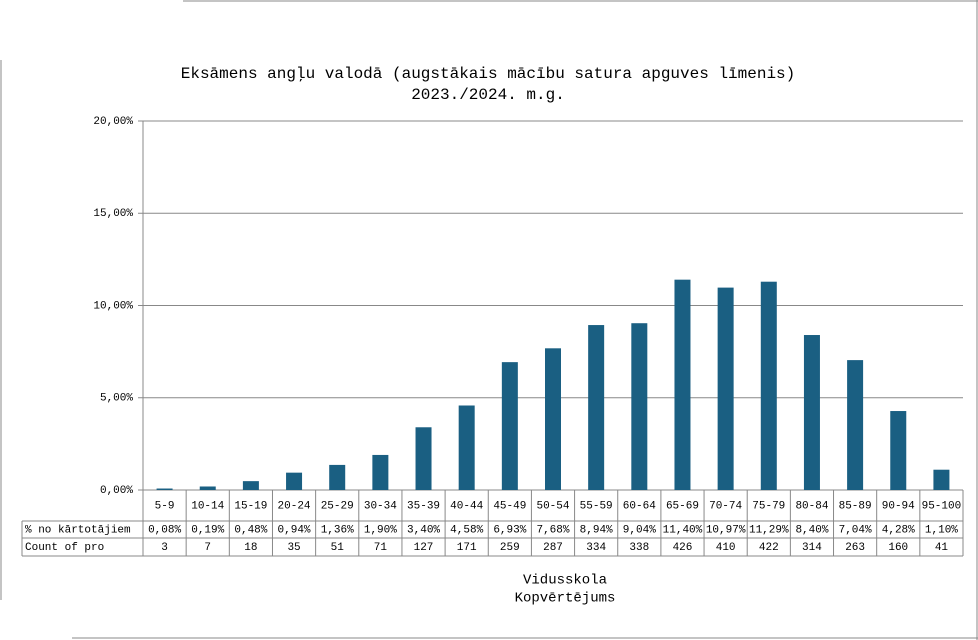 The height and width of the screenshot is (640, 978). I want to click on x-tick-label: 45-49, so click(509, 506).